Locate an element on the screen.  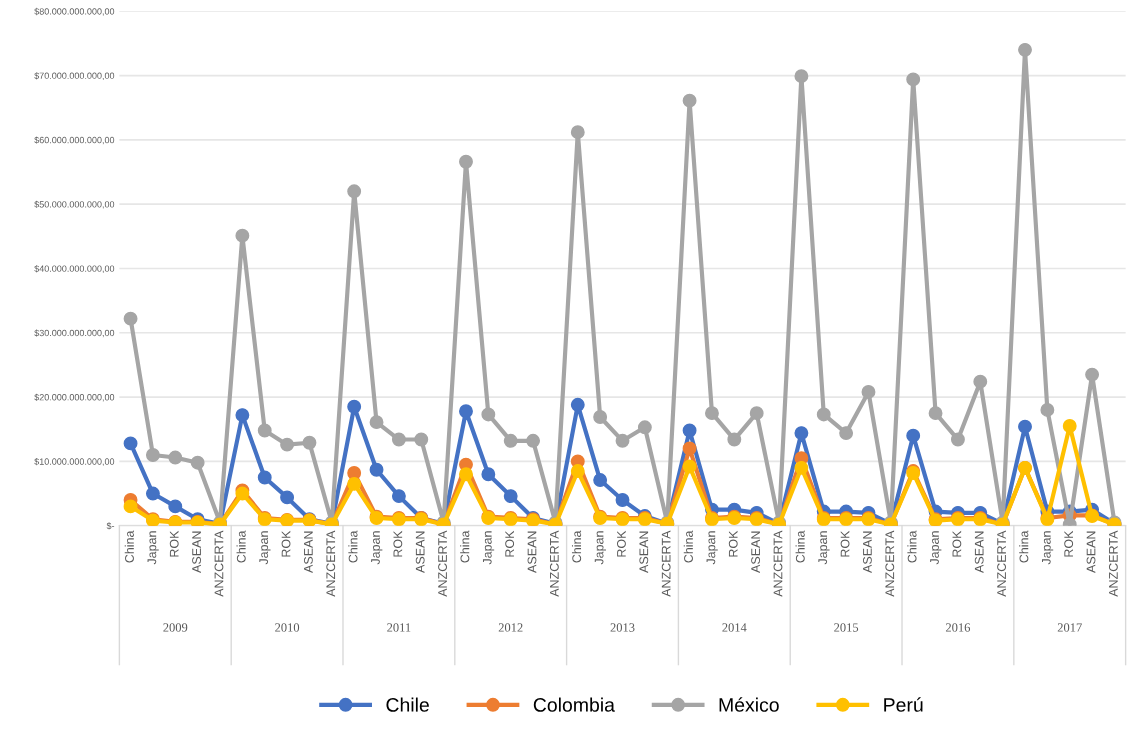
y-tick-label: $40.000.000.000,00 is located at coordinates (74, 269).